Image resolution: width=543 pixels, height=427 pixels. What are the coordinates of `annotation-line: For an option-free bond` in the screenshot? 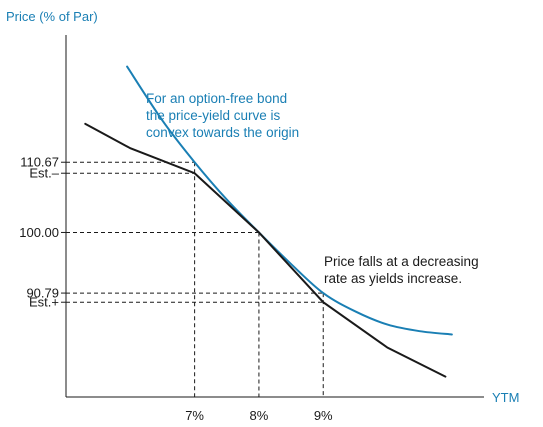 It's located at (216, 98).